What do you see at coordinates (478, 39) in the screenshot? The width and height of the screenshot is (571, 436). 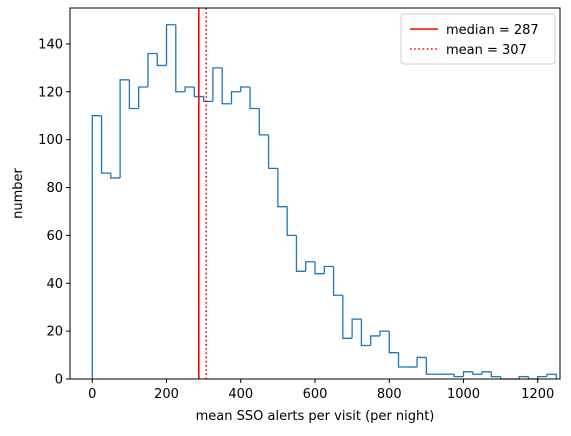 I see `legend: median = 287 mean = 307` at bounding box center [478, 39].